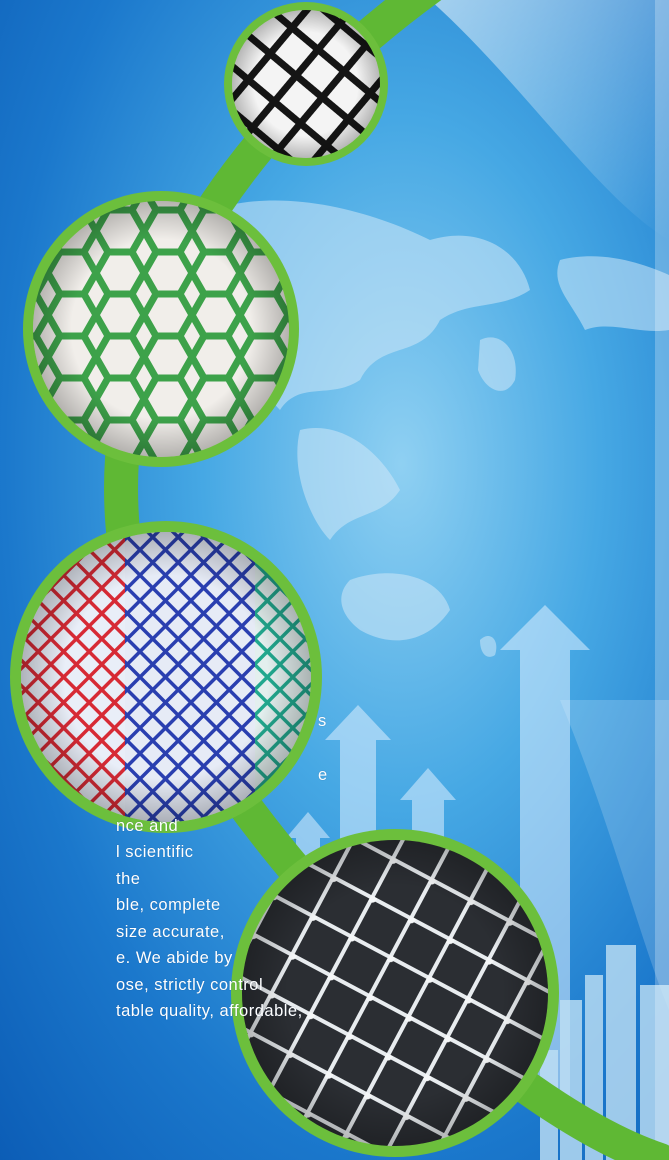  Describe the element at coordinates (166, 677) in the screenshot. I see `multicolor-net-photo` at that location.